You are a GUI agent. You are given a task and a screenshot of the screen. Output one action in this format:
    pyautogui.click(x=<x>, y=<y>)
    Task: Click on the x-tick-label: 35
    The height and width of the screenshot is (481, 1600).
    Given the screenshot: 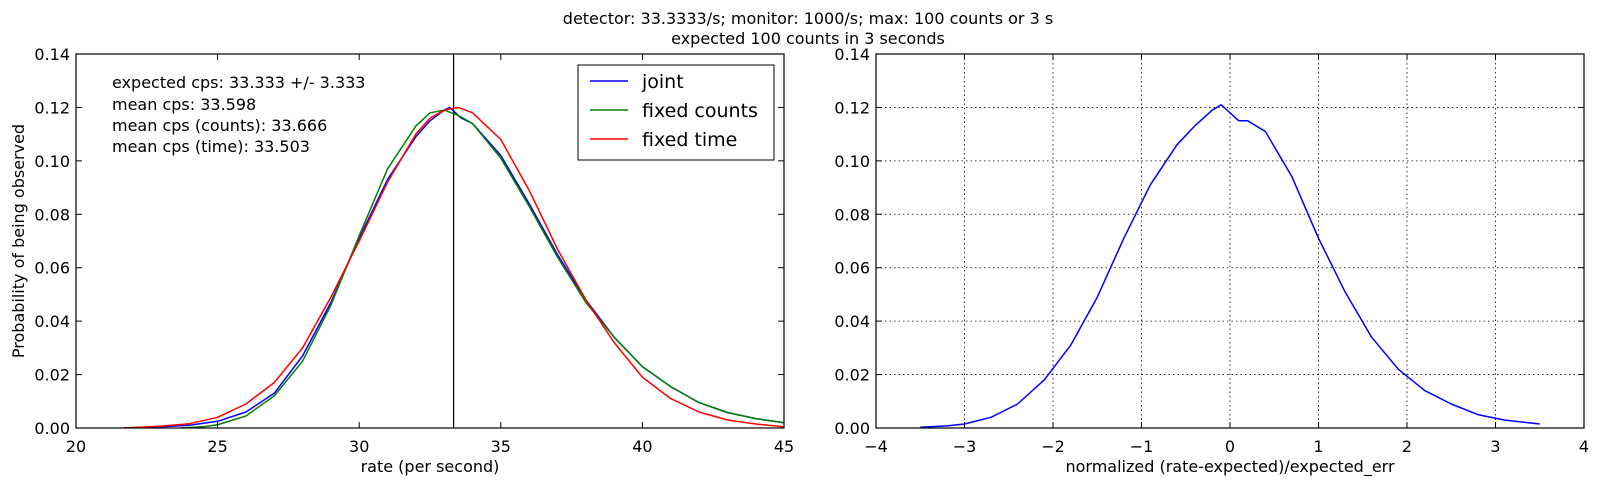 What is the action you would take?
    pyautogui.click(x=501, y=446)
    